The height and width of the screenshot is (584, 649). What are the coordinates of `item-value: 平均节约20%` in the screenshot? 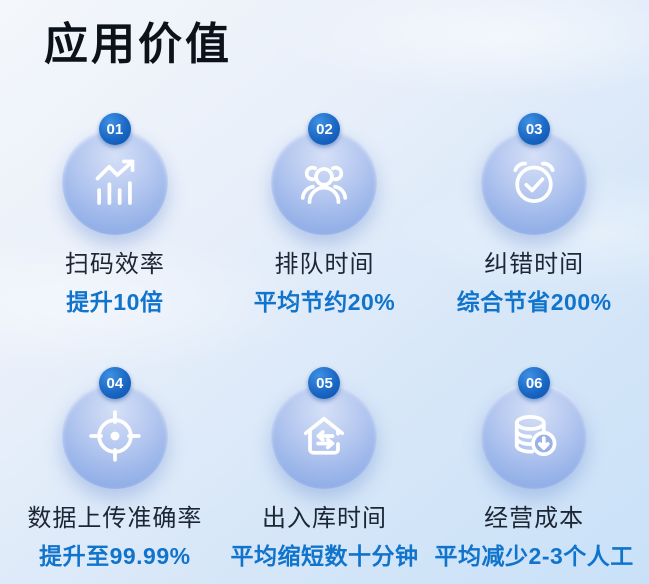 It's located at (324, 302).